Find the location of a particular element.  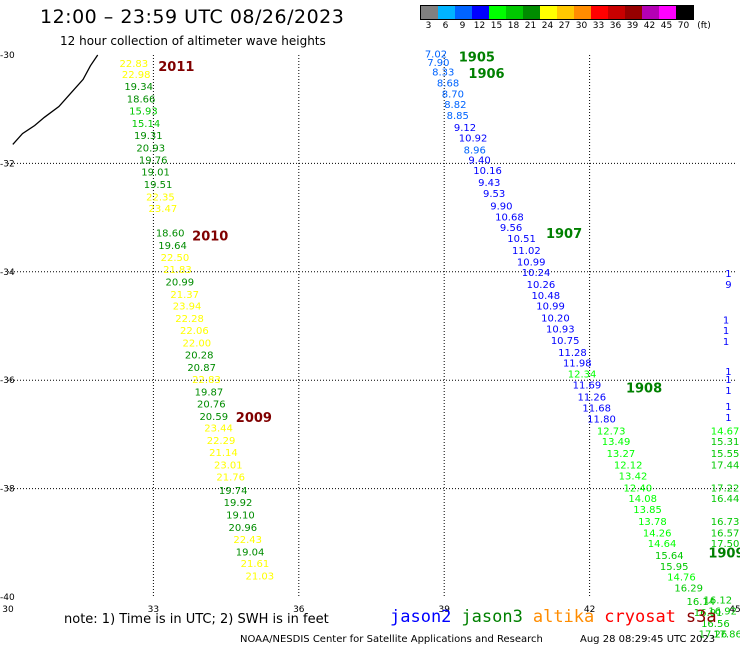

wave-height-value: 15.93 is located at coordinates (143, 112).